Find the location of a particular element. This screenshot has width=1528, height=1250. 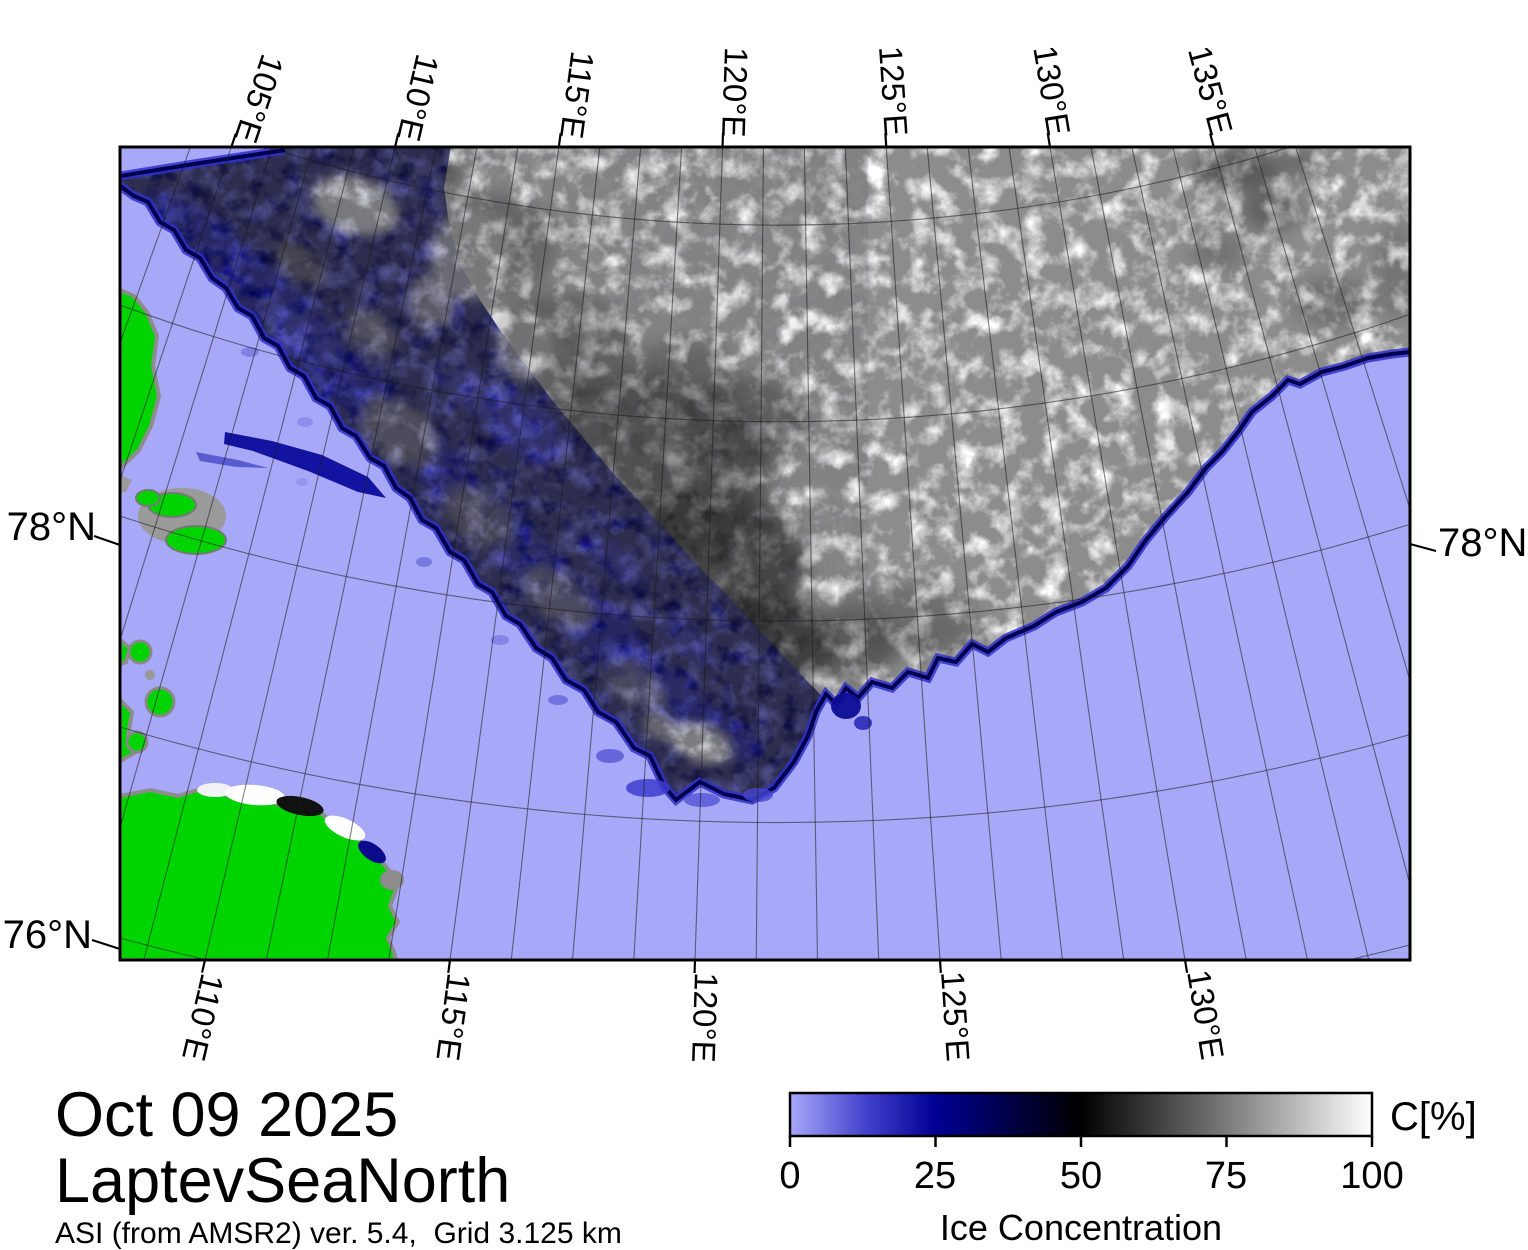

colorbar-title: Ice Concentration is located at coordinates (1081, 1227).